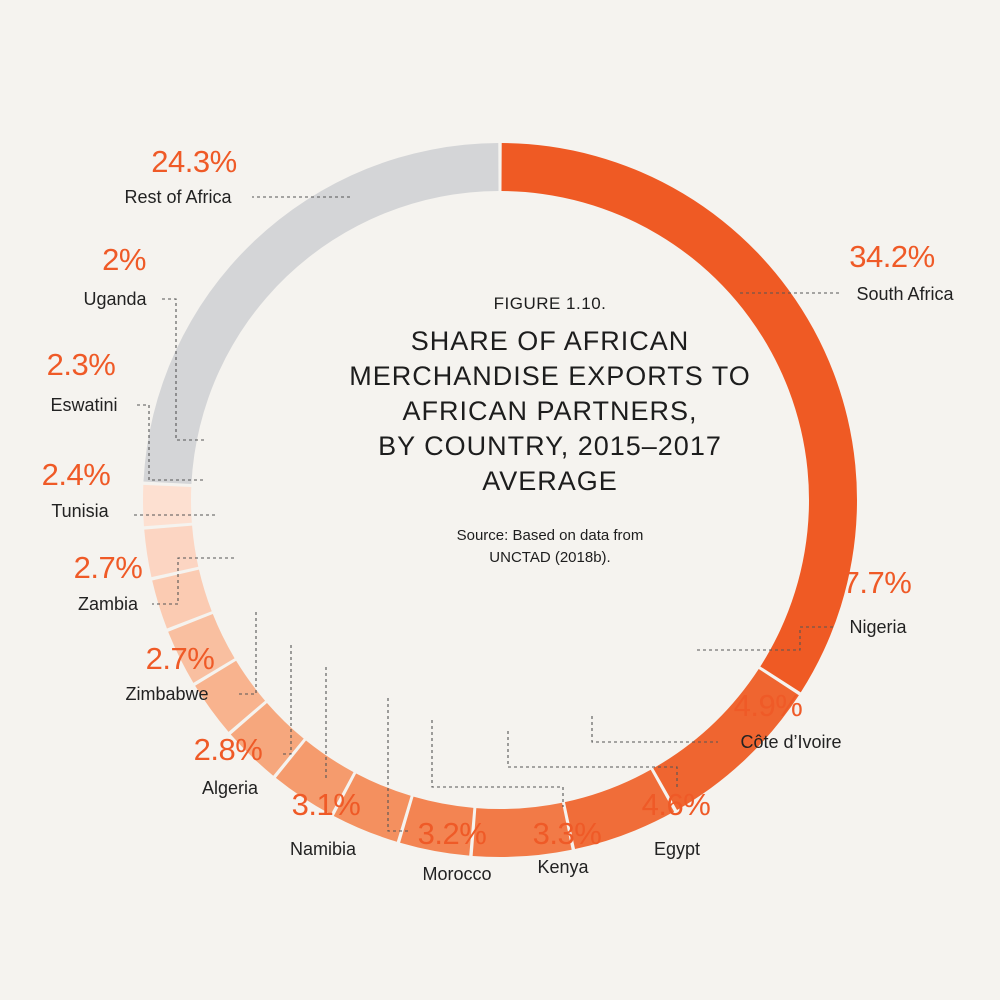 The height and width of the screenshot is (1000, 1000). I want to click on leader-line-uganda, so click(182, 369).